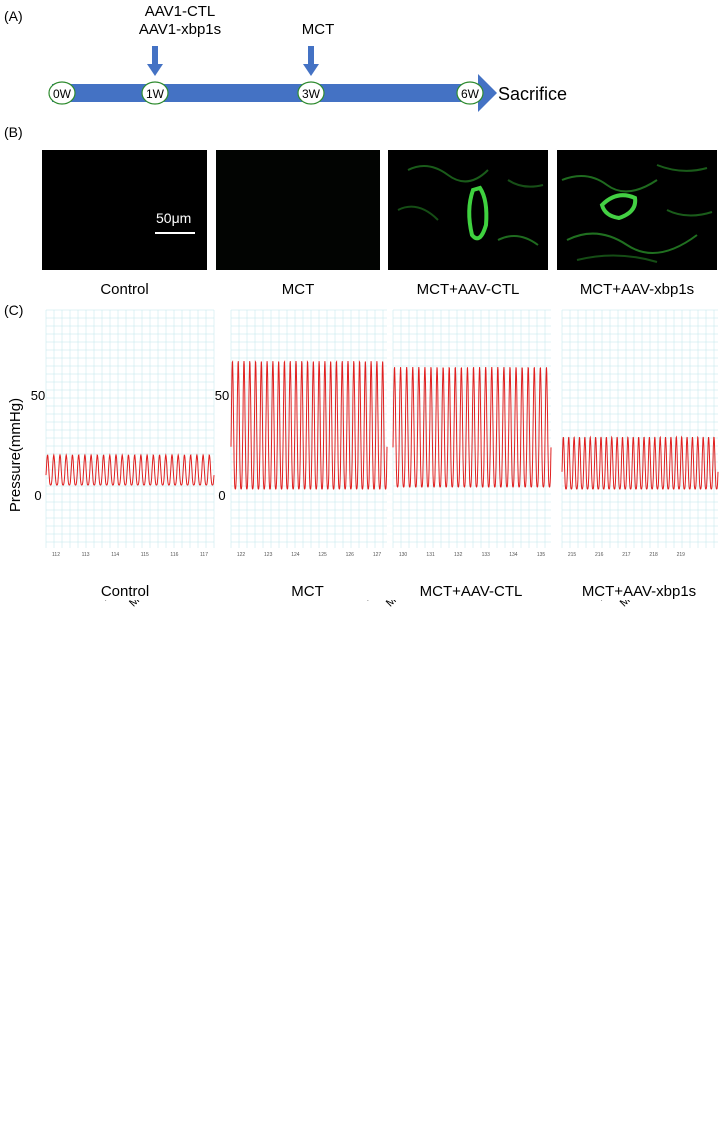  I want to click on svg-text: 3W, so click(311, 94).